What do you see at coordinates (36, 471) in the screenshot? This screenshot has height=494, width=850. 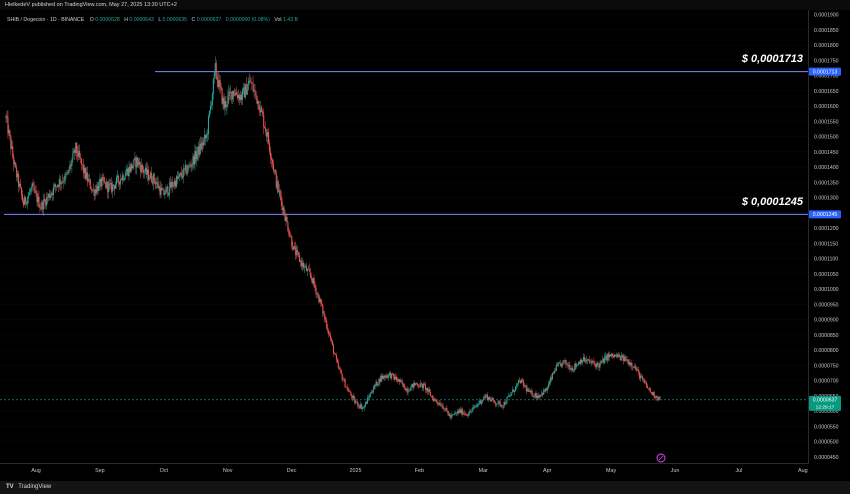 I see `x-tick-label: Aug` at bounding box center [36, 471].